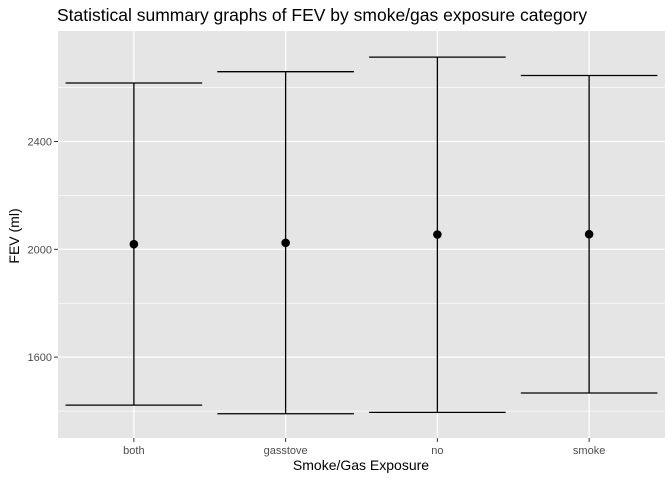 The height and width of the screenshot is (480, 672). What do you see at coordinates (40, 358) in the screenshot?
I see `y-tick-label: 1600` at bounding box center [40, 358].